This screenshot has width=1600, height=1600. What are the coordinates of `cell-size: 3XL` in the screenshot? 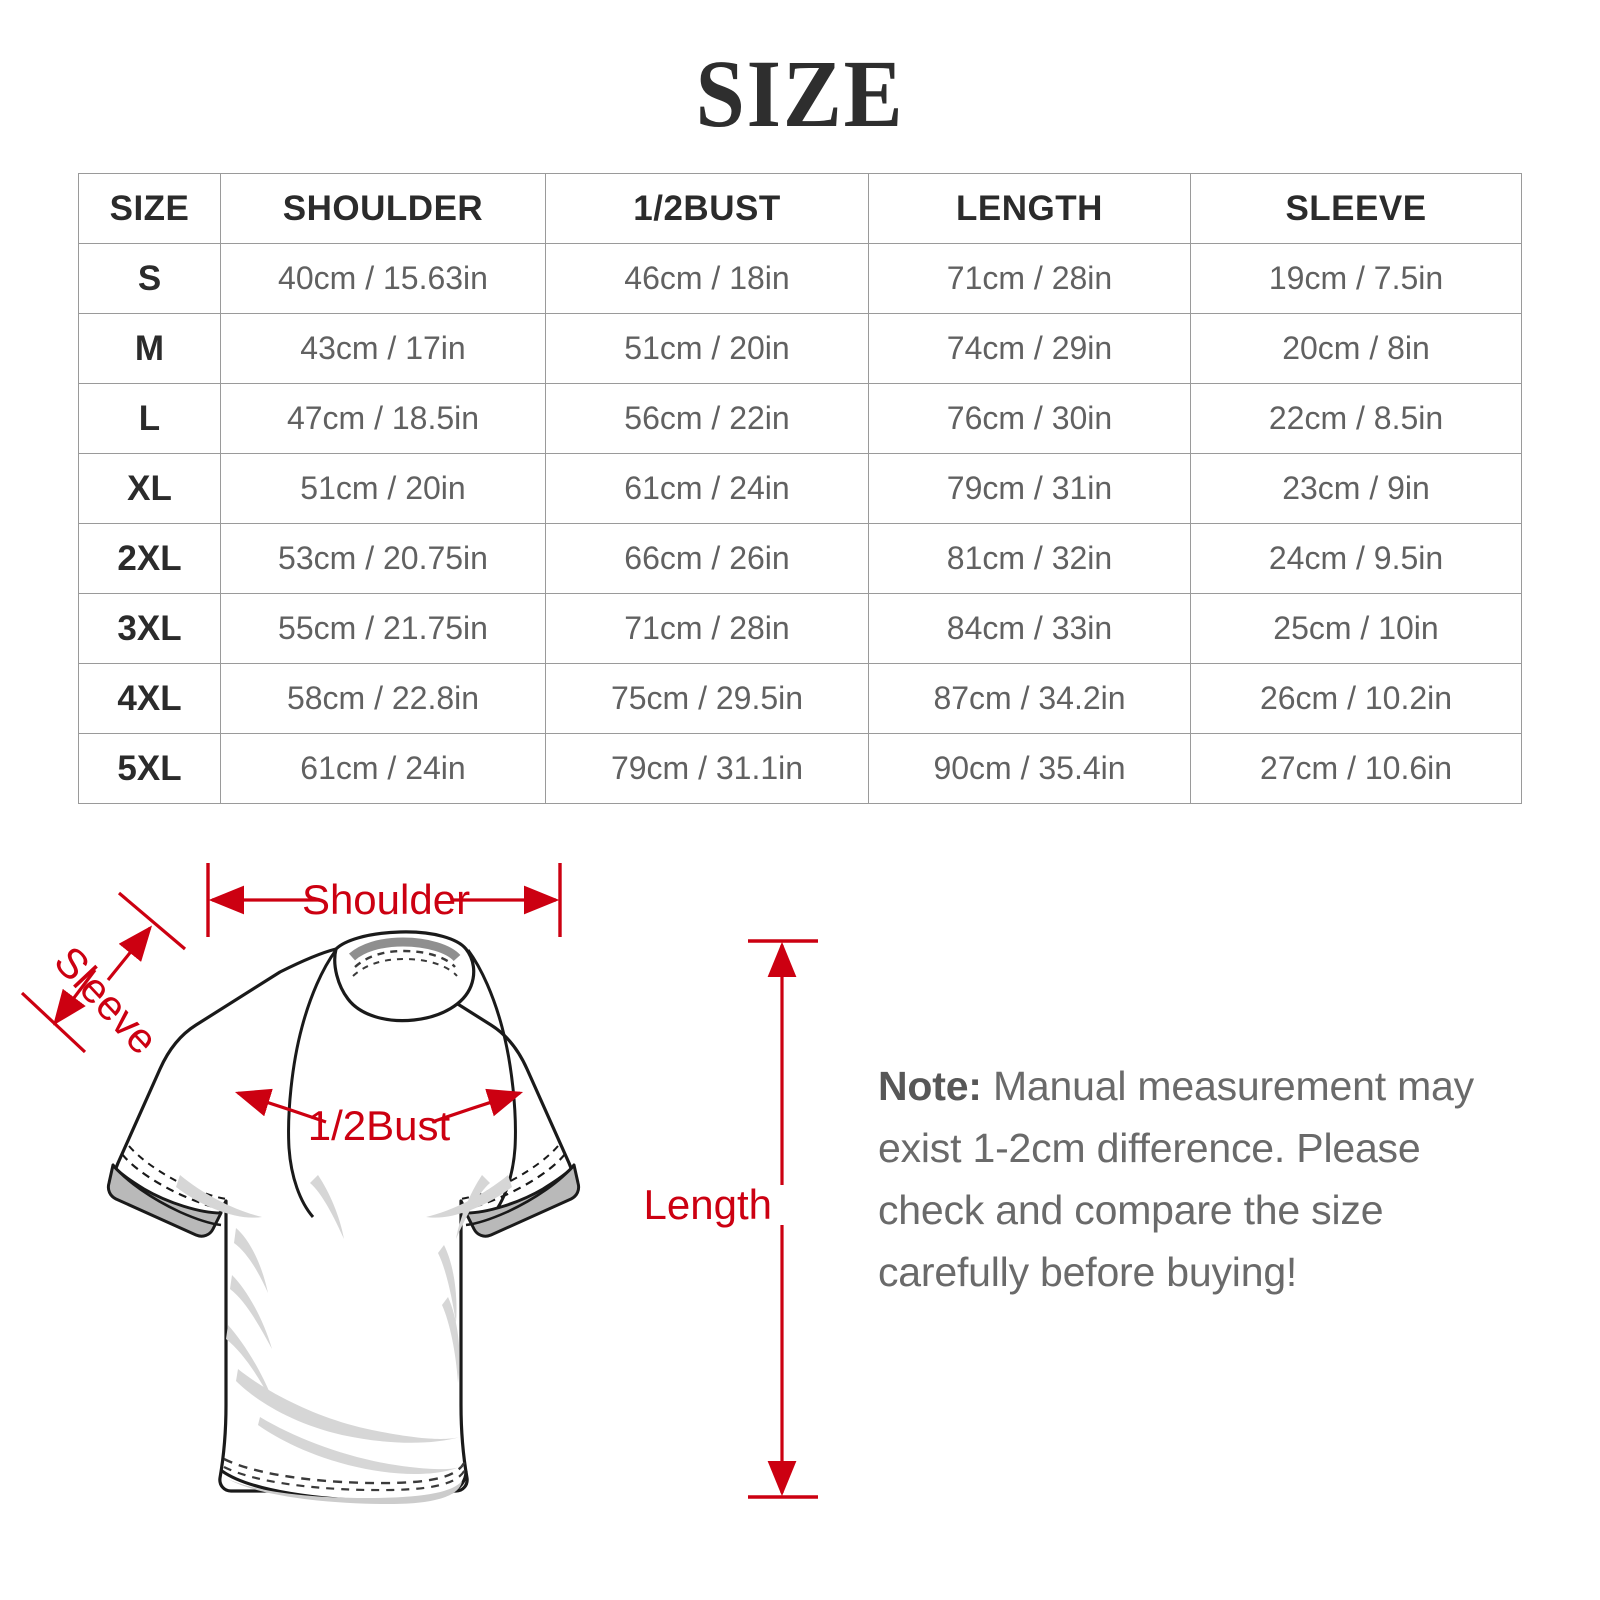 It's located at (149, 628).